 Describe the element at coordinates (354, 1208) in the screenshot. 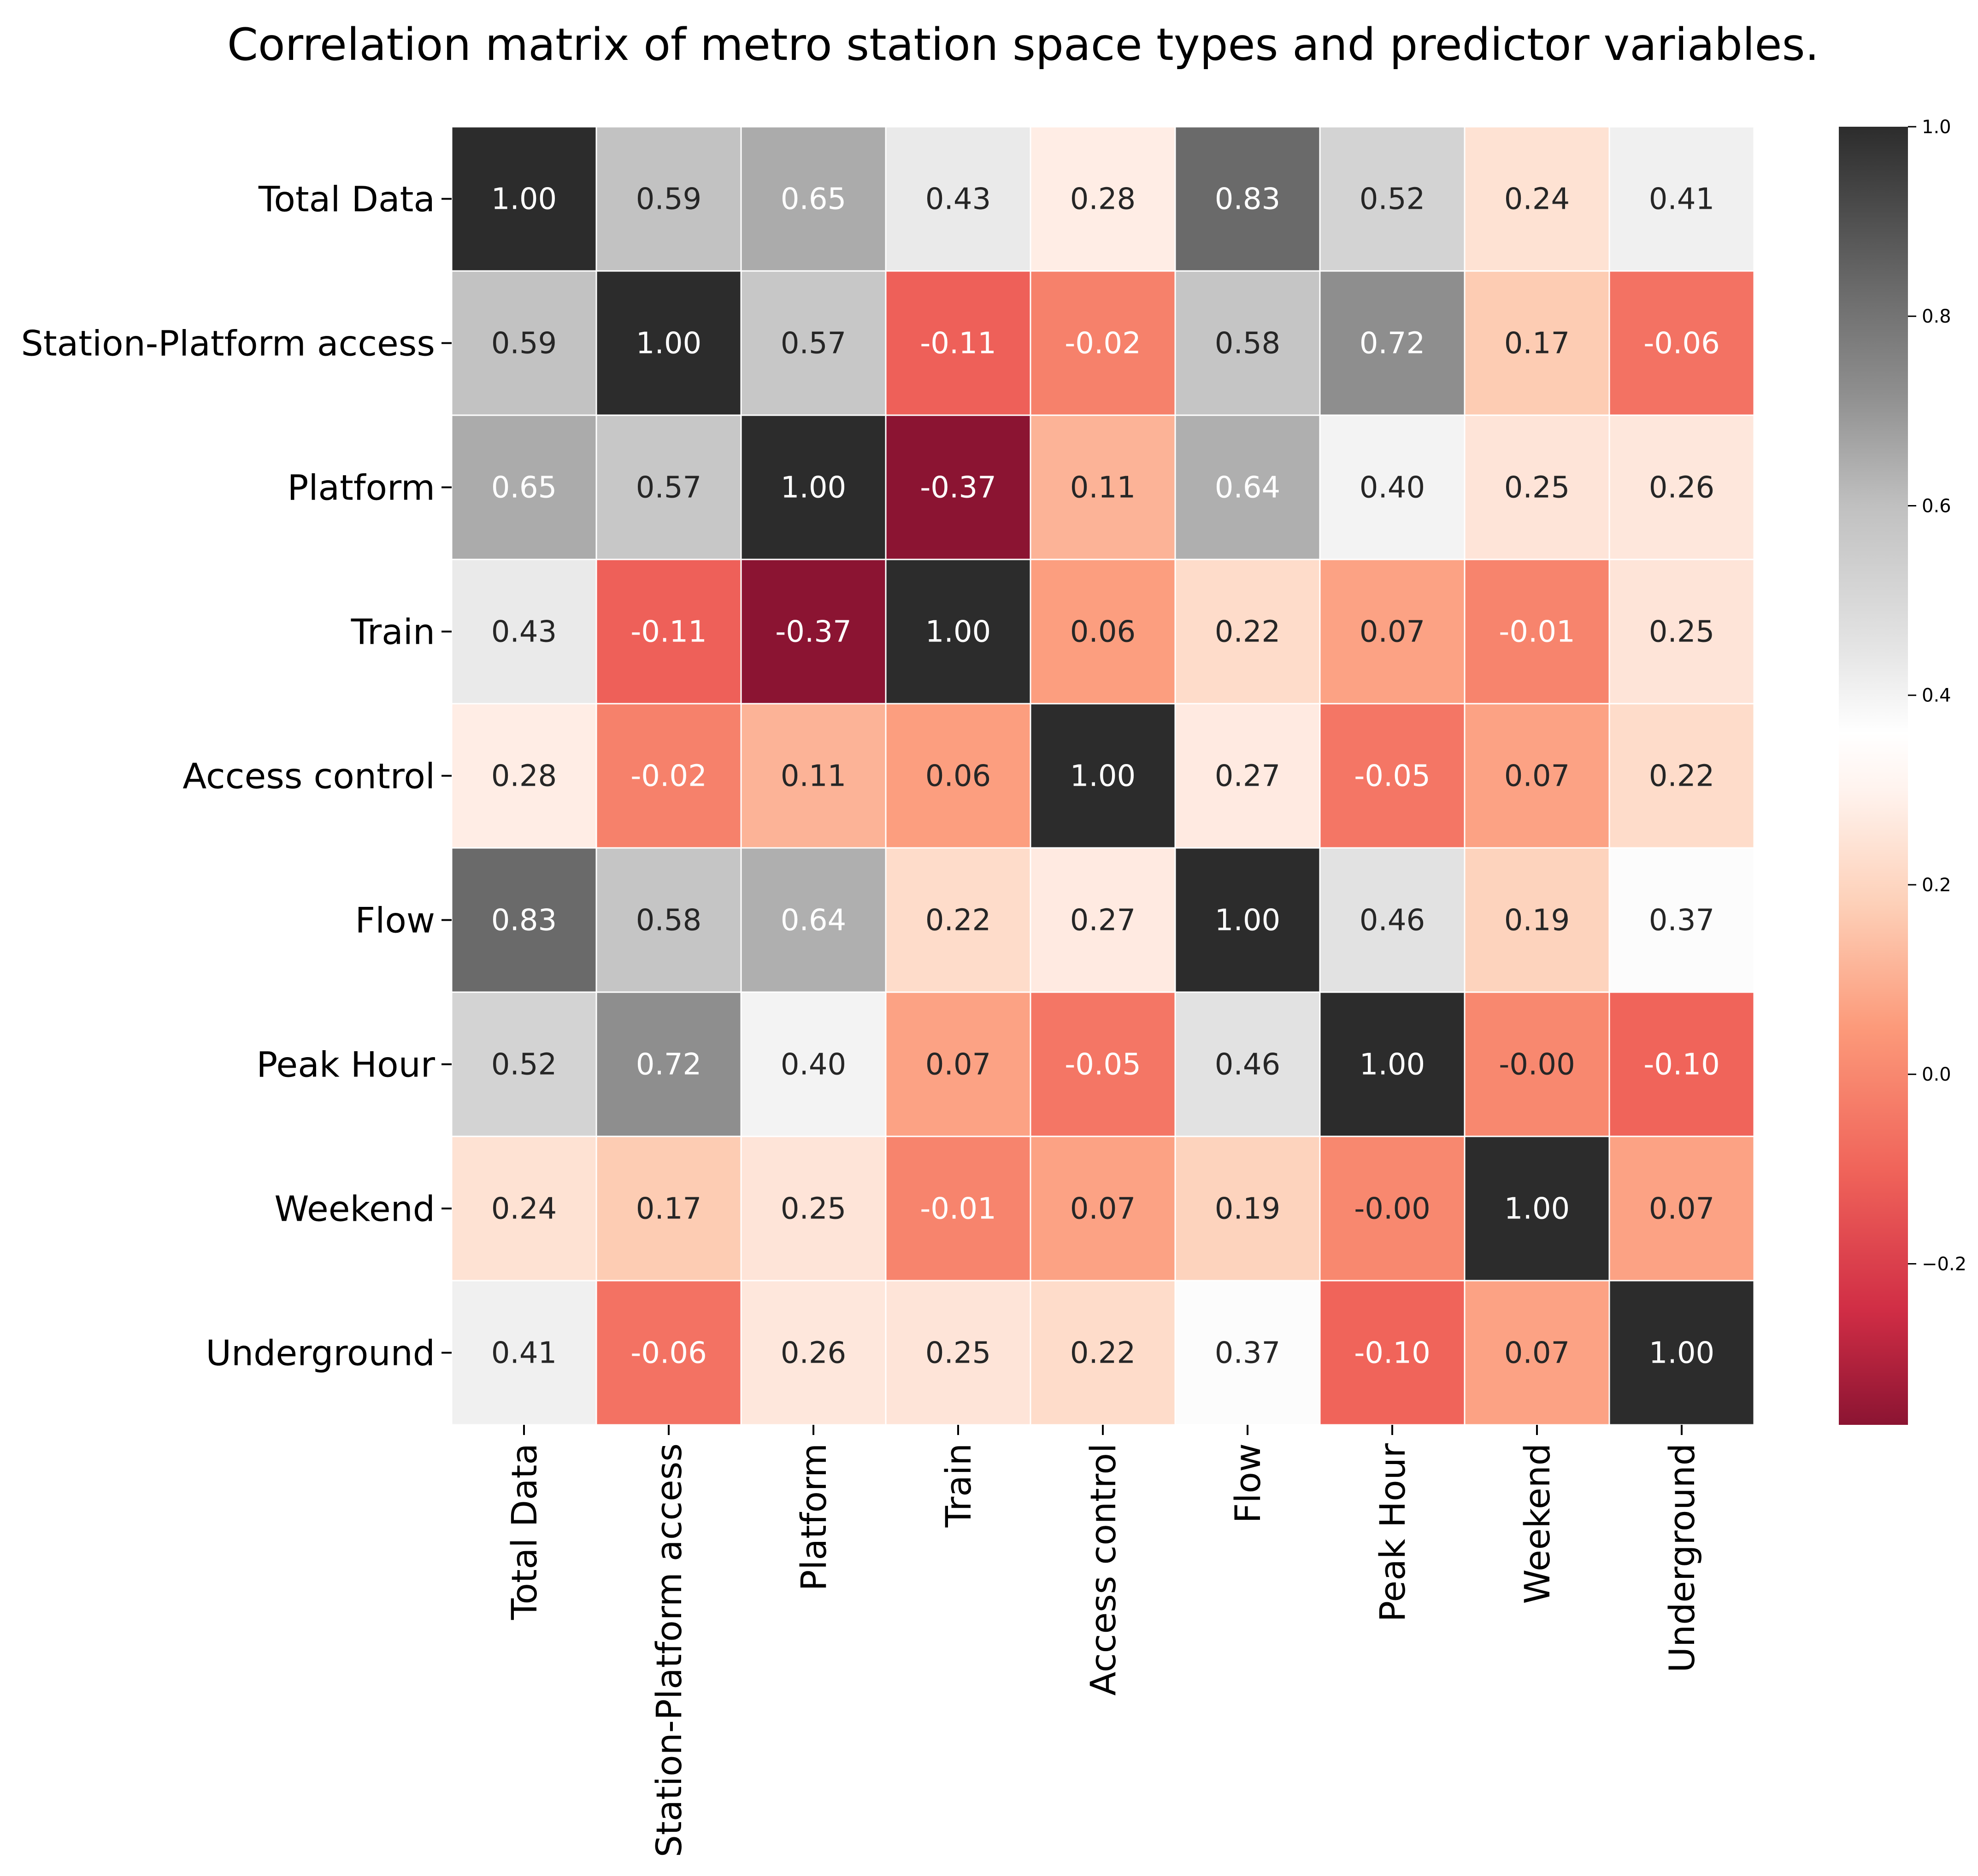

I see `row-label-weekend: Weekend` at that location.